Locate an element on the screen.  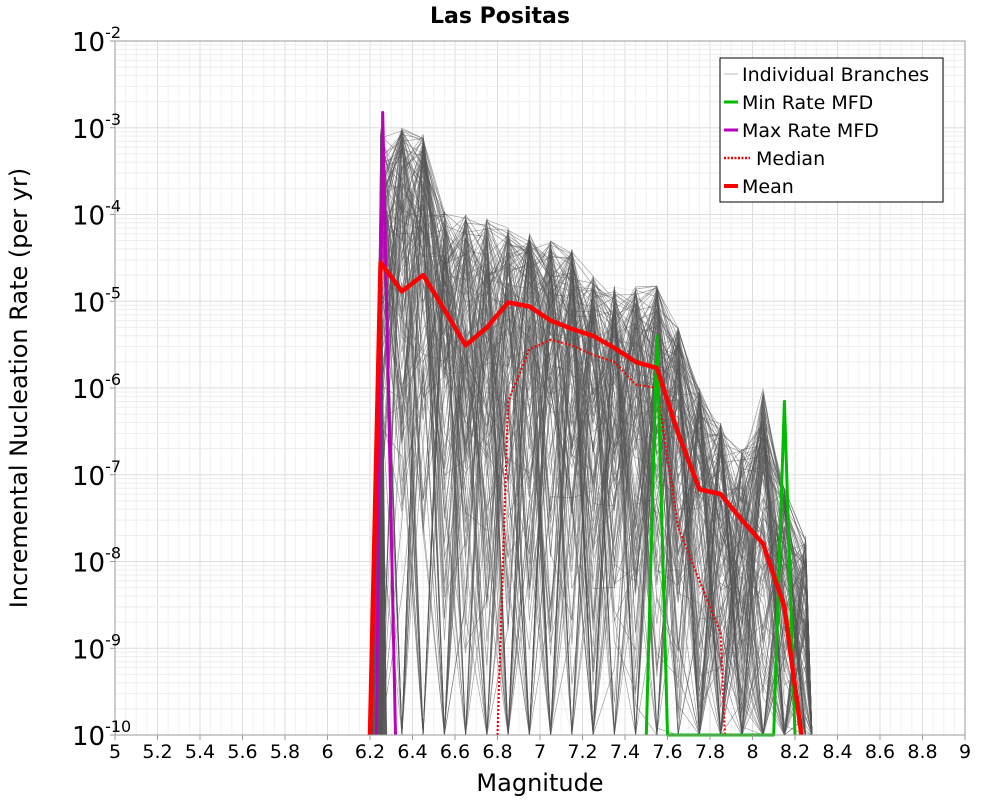
y-tick-label: 10⁻³ is located at coordinates (96, 127).